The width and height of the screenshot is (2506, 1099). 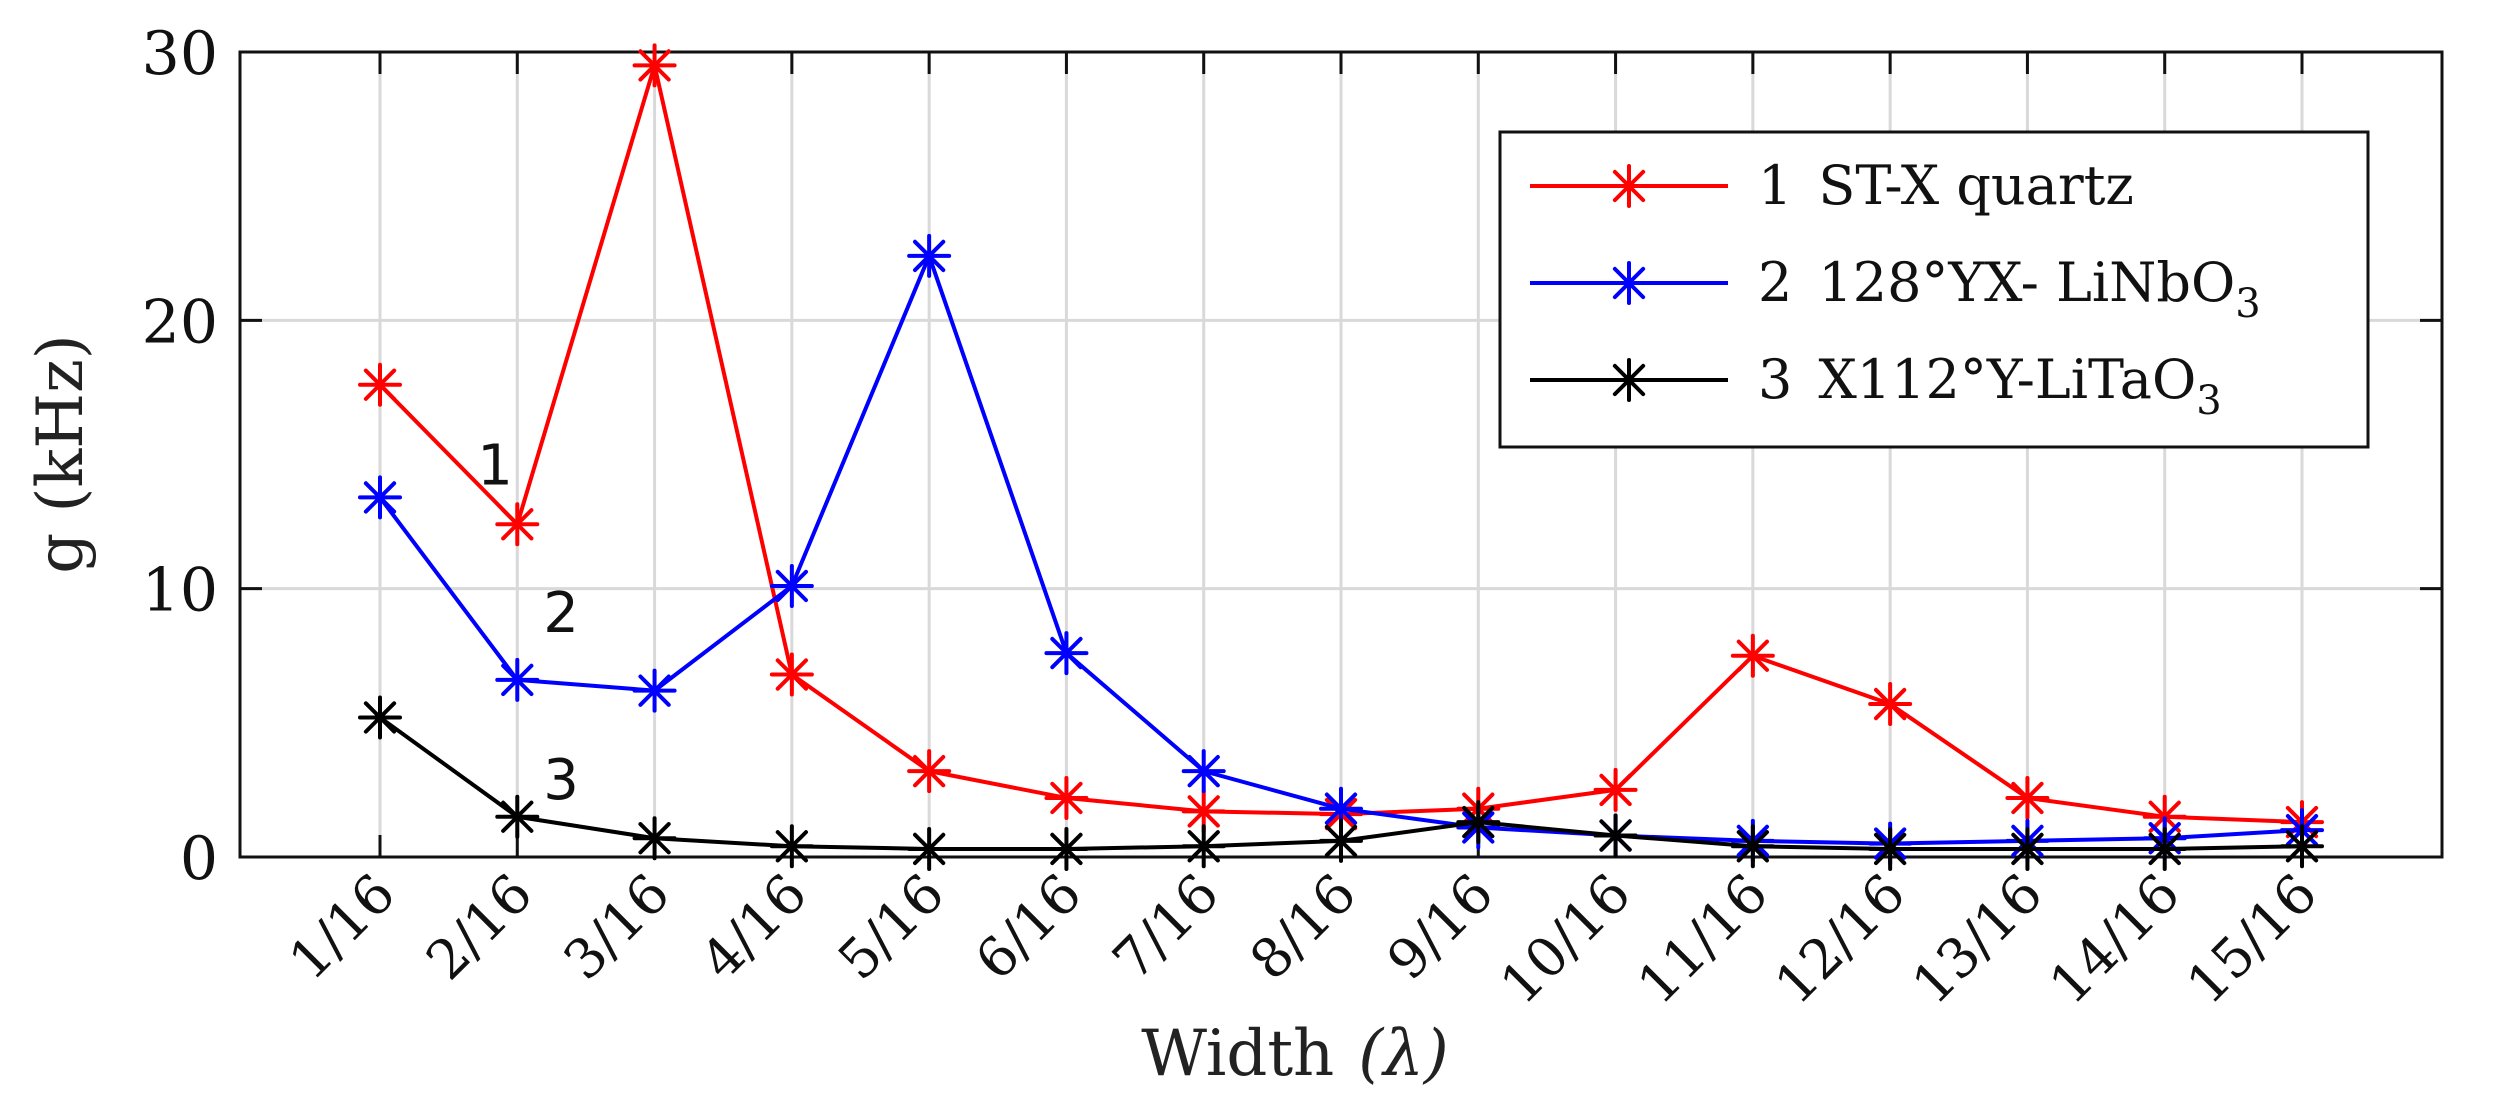 What do you see at coordinates (1166, 927) in the screenshot?
I see `x-tick-label: 7/16` at bounding box center [1166, 927].